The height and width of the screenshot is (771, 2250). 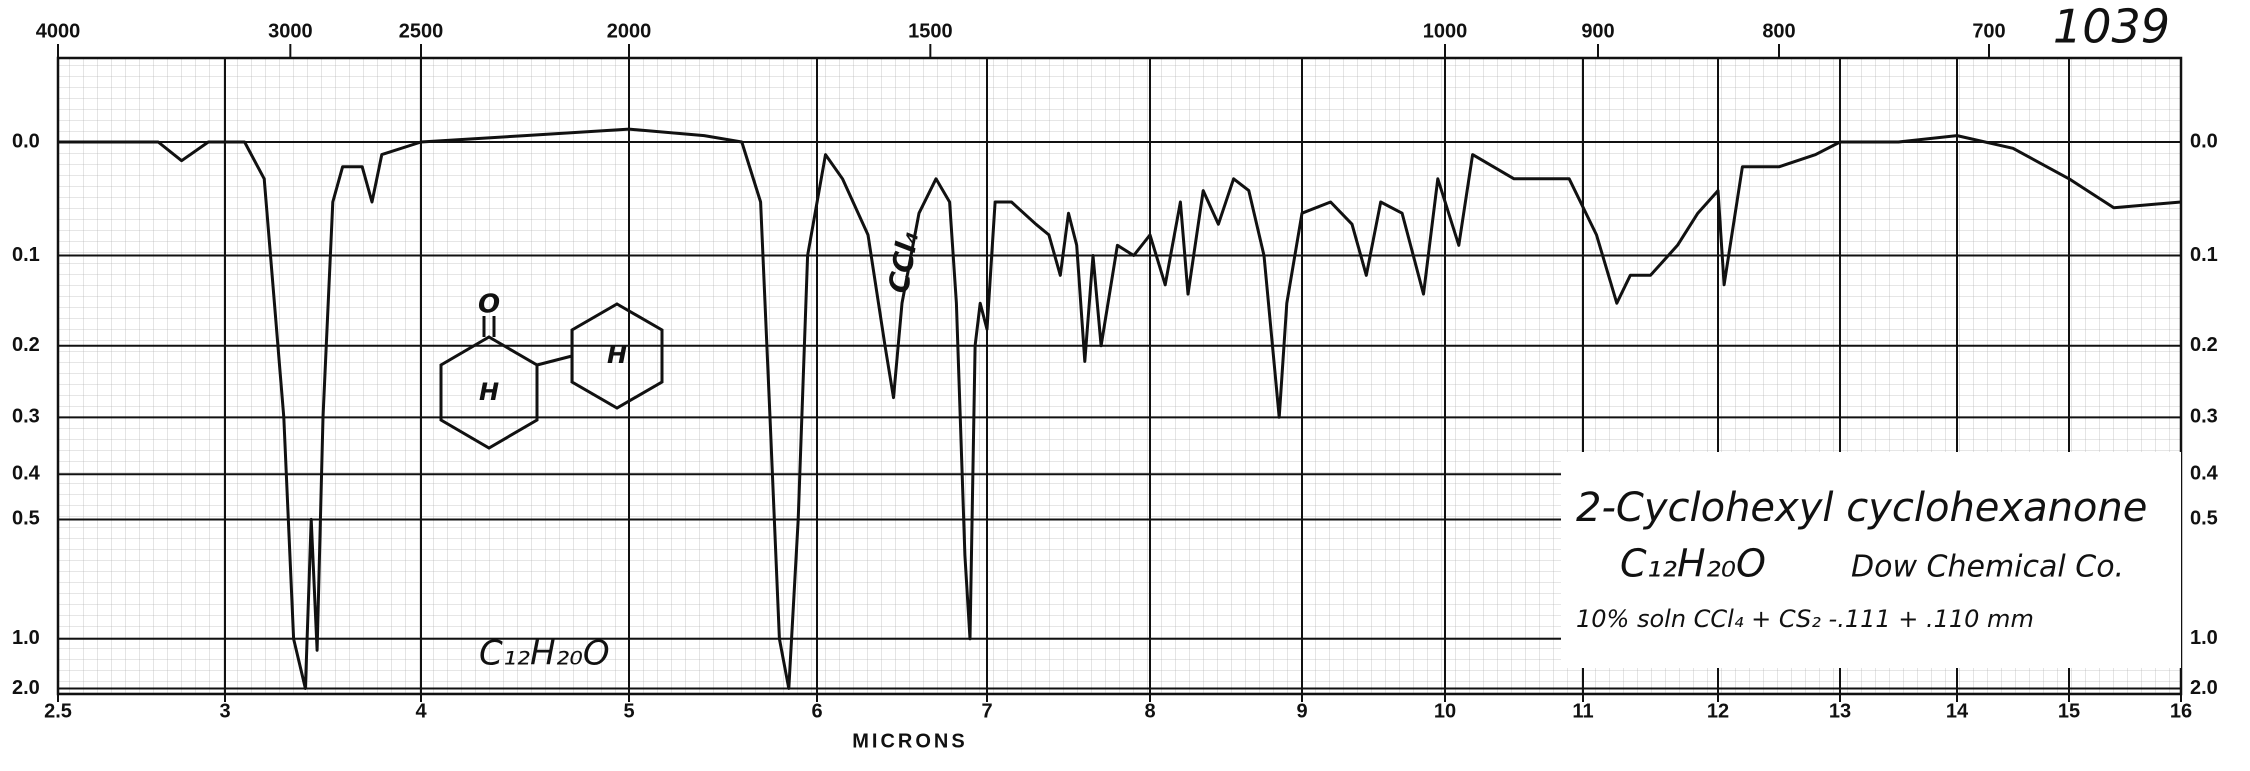 I want to click on y-tick-label: 0.0, so click(x=26, y=141).